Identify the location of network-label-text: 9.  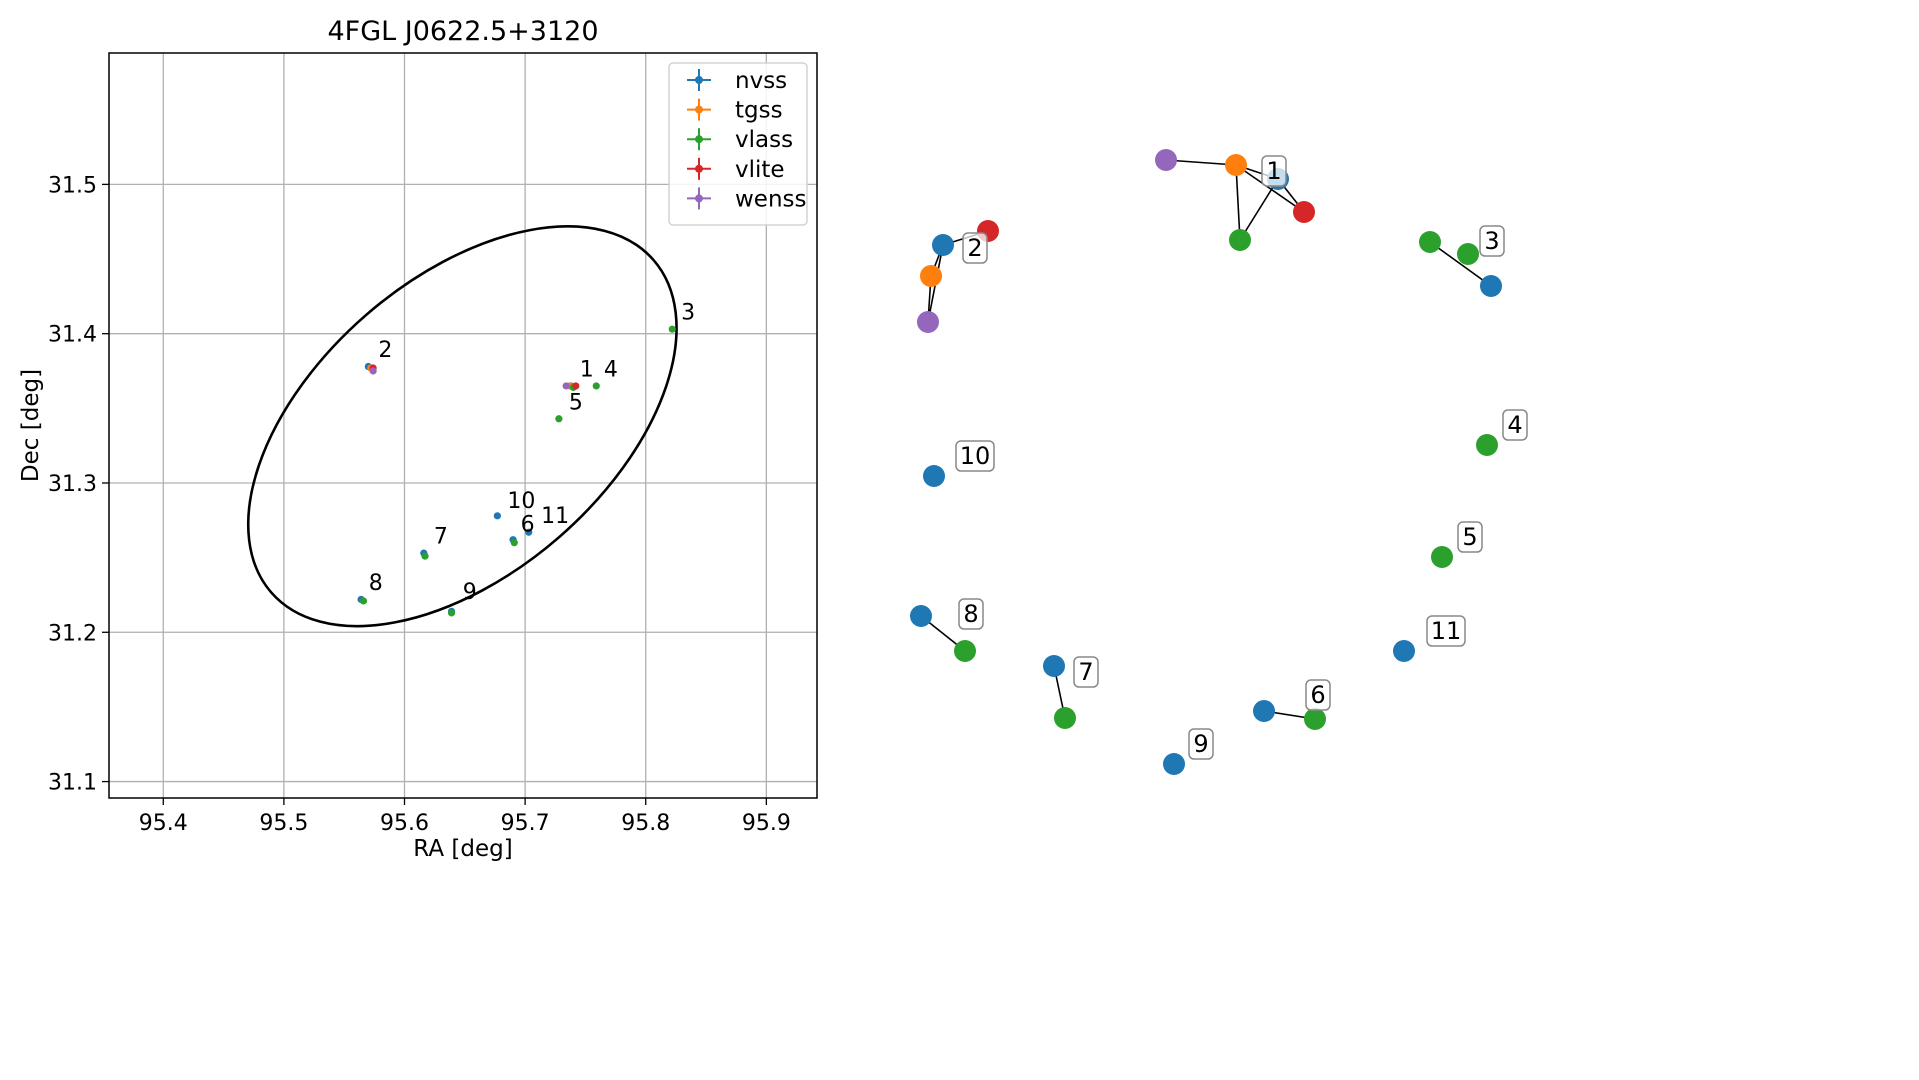
(1200, 744).